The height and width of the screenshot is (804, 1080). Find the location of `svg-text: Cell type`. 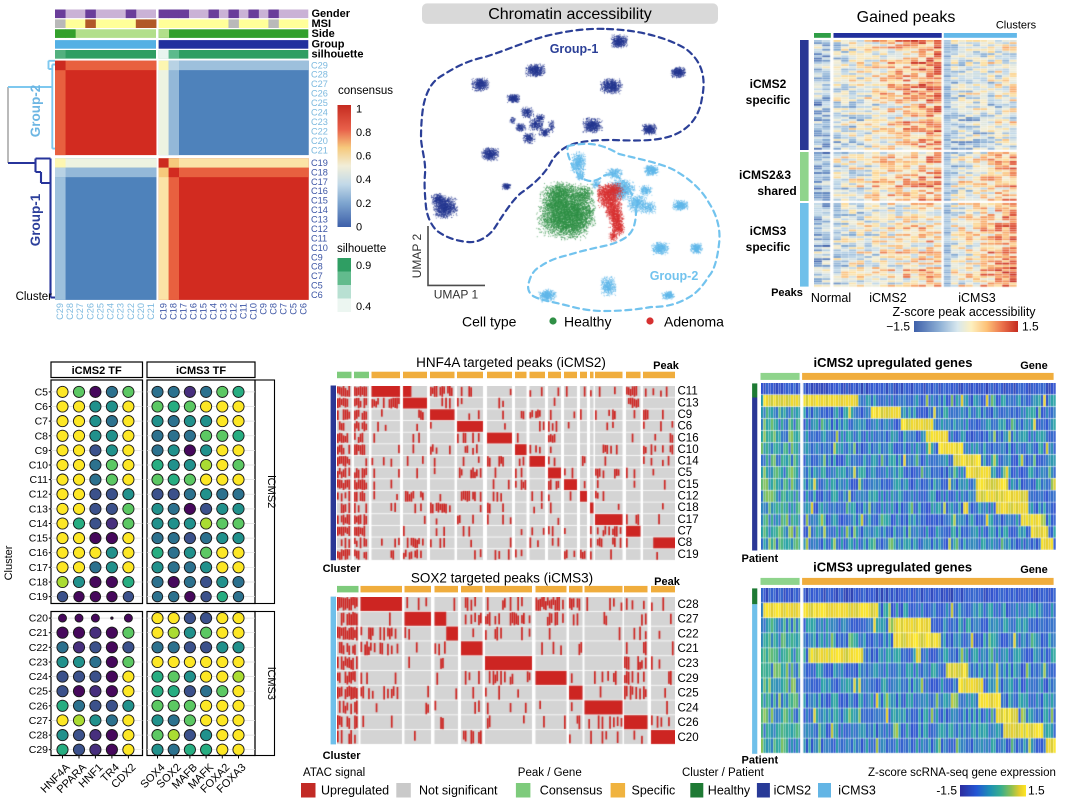

svg-text: Cell type is located at coordinates (489, 322).